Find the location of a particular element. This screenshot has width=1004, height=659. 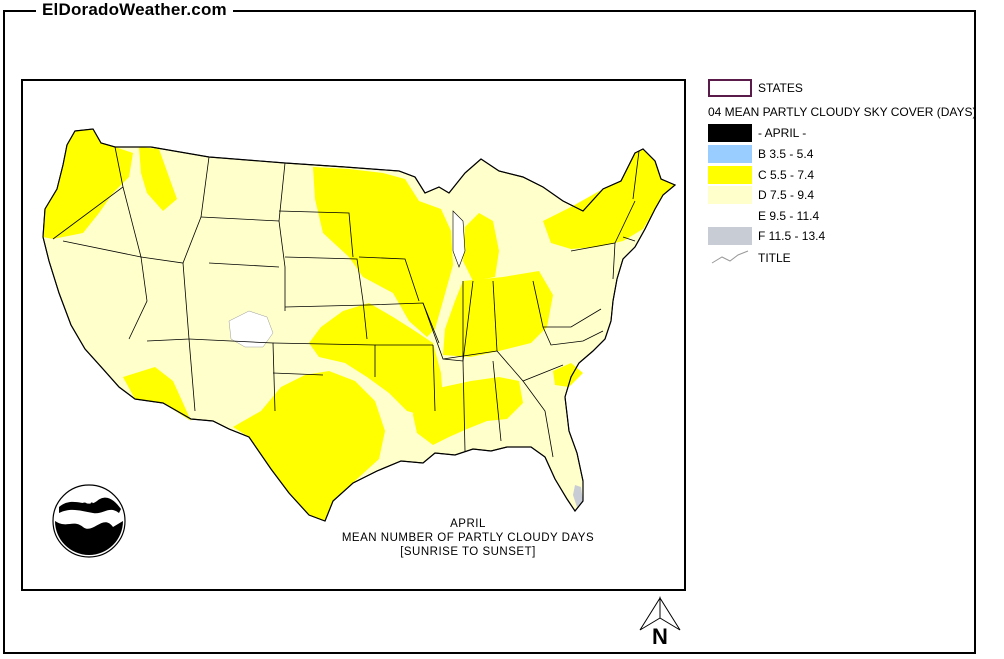

northeast-region is located at coordinates (609, 199).